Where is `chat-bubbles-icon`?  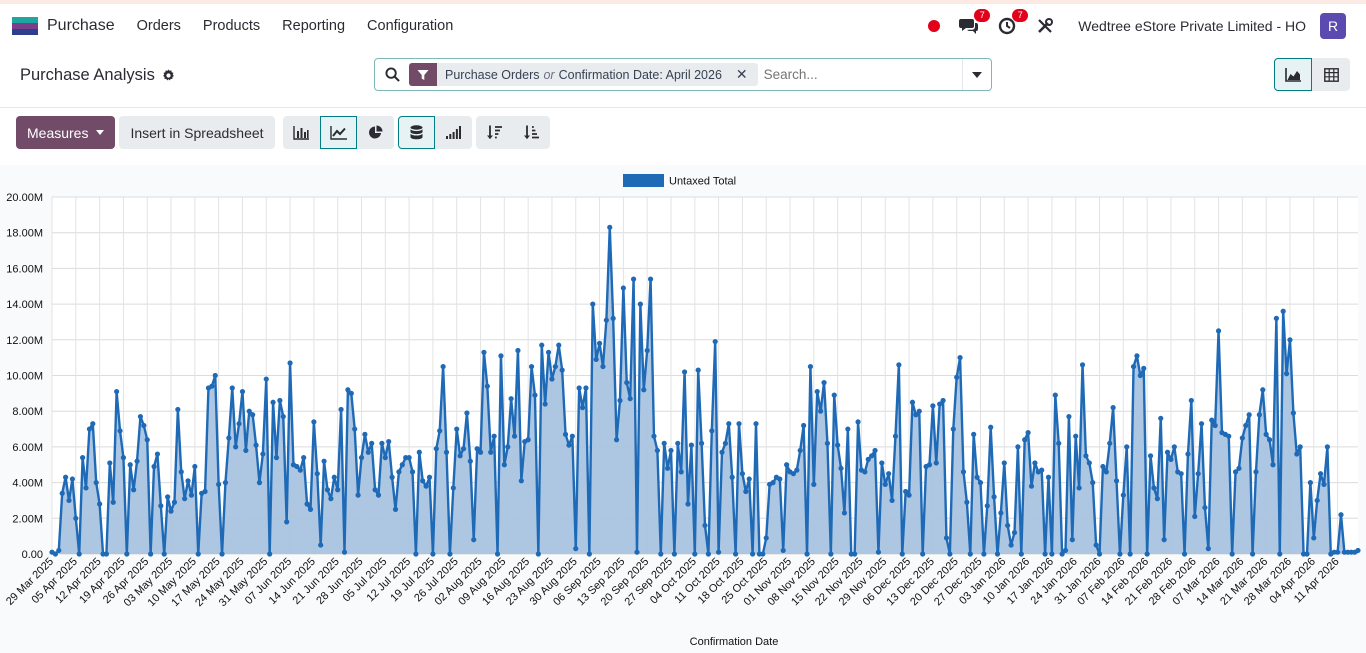 chat-bubbles-icon is located at coordinates (969, 26).